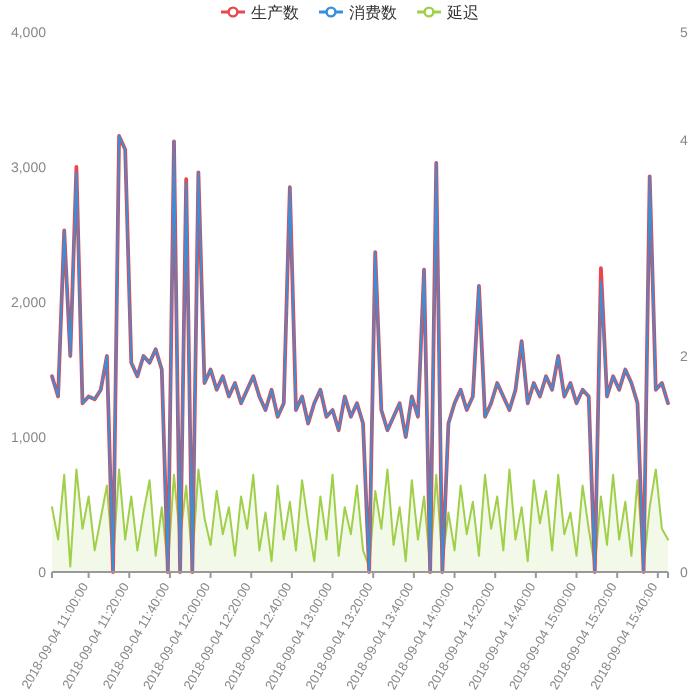  What do you see at coordinates (275, 13) in the screenshot?
I see `legend-label: 生产数` at bounding box center [275, 13].